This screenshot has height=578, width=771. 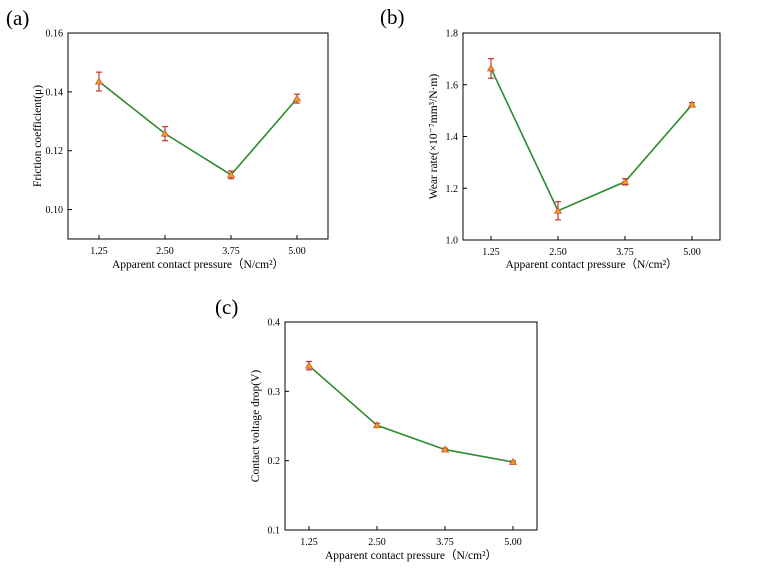 What do you see at coordinates (452, 137) in the screenshot?
I see `y-tick-label: 1.4` at bounding box center [452, 137].